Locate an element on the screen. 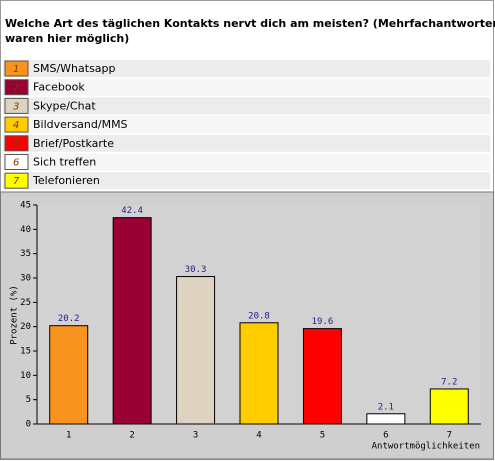 Image resolution: width=495 pixels, height=461 pixels. legend-number: 5 is located at coordinates (16, 144).